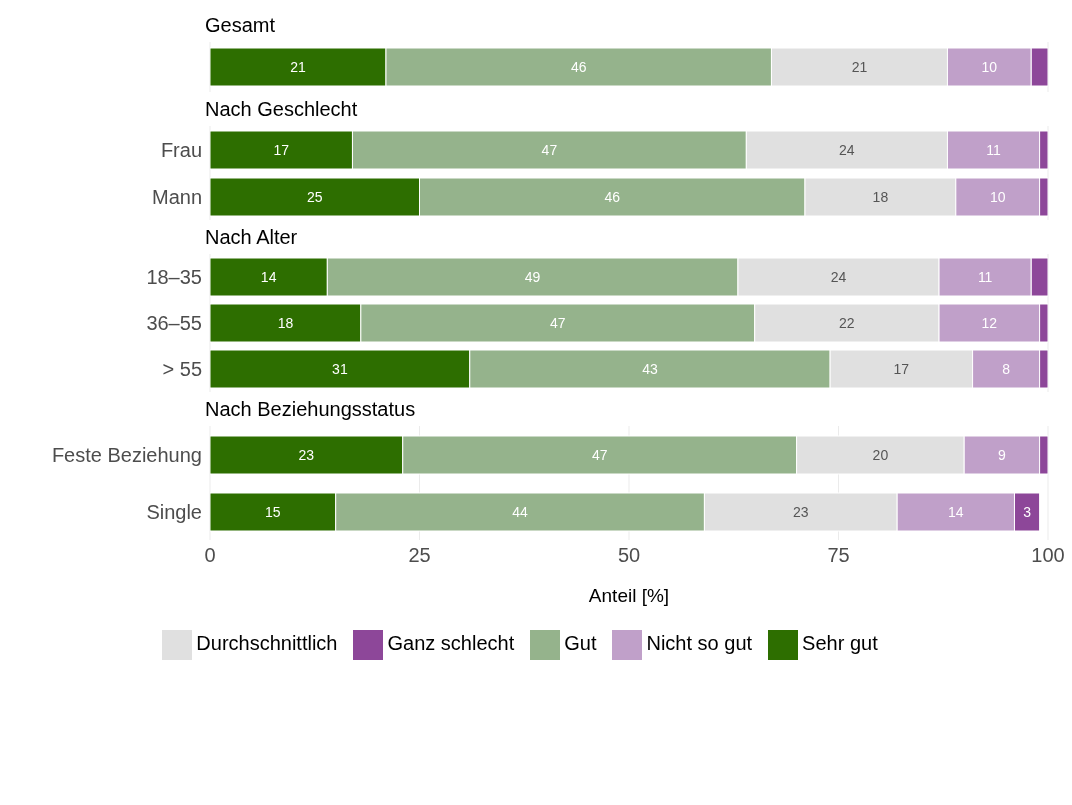 Image resolution: width=1072 pixels, height=805 pixels. Describe the element at coordinates (419, 555) in the screenshot. I see `x-tick-label: 25` at that location.